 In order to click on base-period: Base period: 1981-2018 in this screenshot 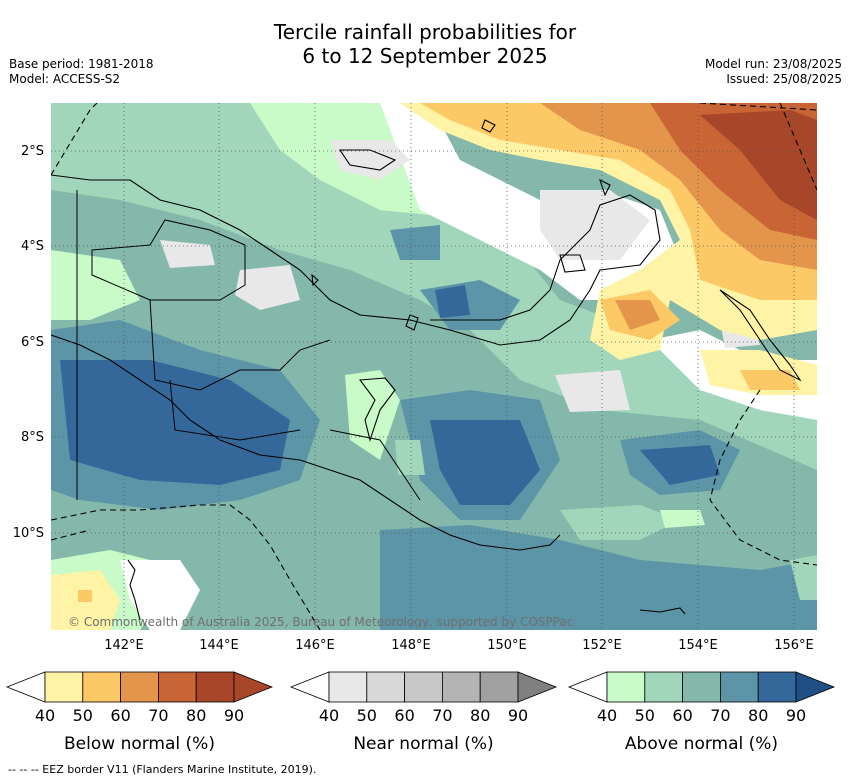, I will do `click(81, 64)`.